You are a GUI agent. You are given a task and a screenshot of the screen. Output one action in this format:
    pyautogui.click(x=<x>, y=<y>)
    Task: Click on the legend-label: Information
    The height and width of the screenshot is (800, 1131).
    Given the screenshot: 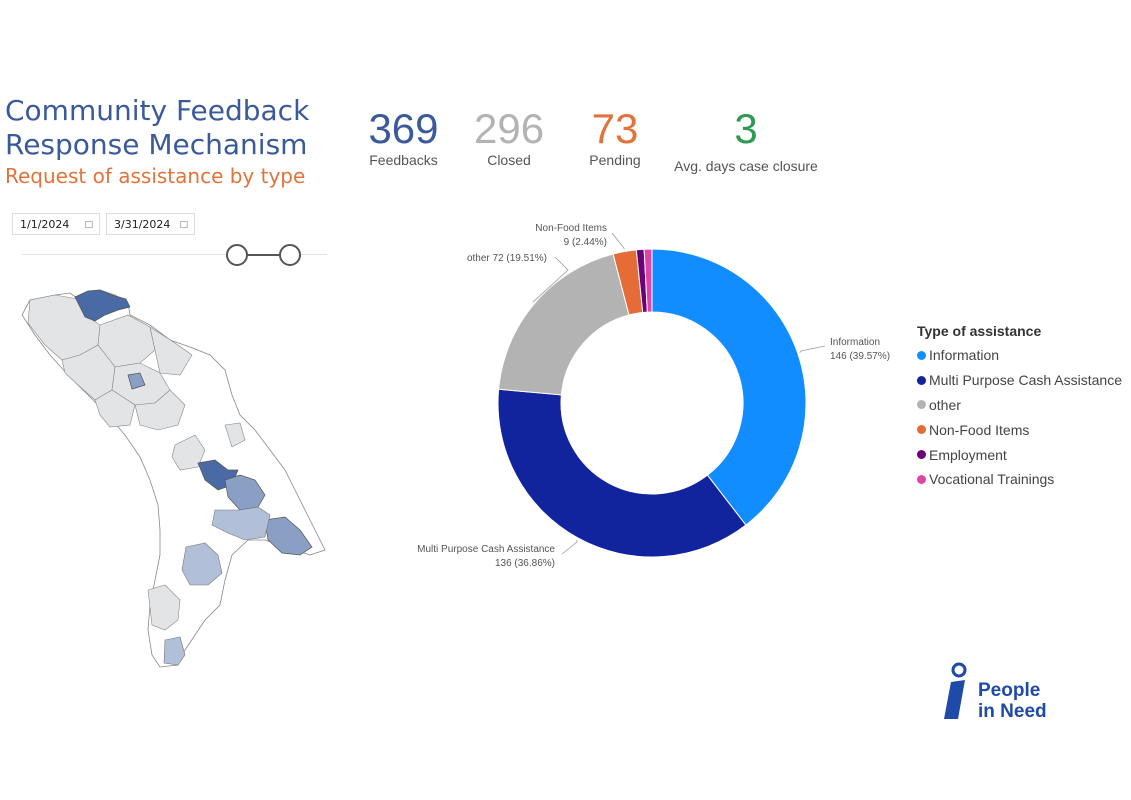 What is the action you would take?
    pyautogui.click(x=964, y=355)
    